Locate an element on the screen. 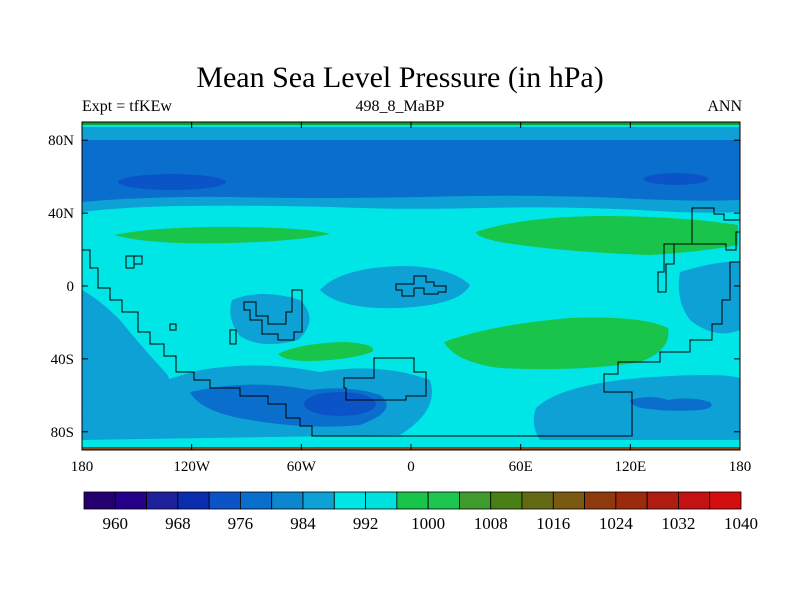  southern-trough-east is located at coordinates (636, 407).